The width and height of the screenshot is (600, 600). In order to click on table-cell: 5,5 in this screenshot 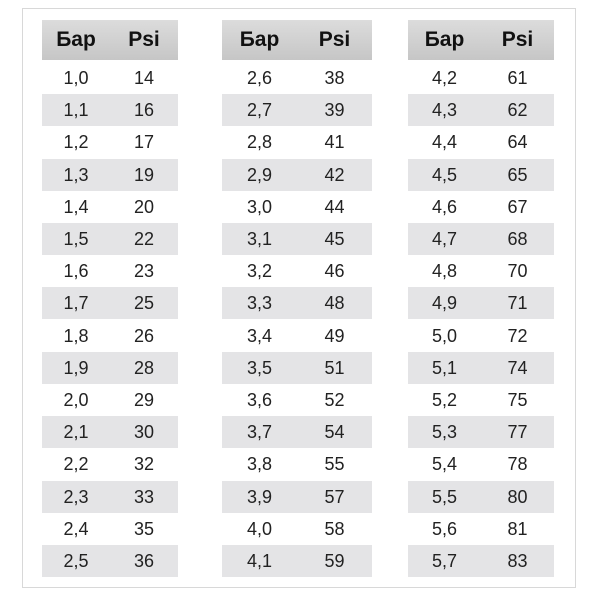, I will do `click(444, 496)`.